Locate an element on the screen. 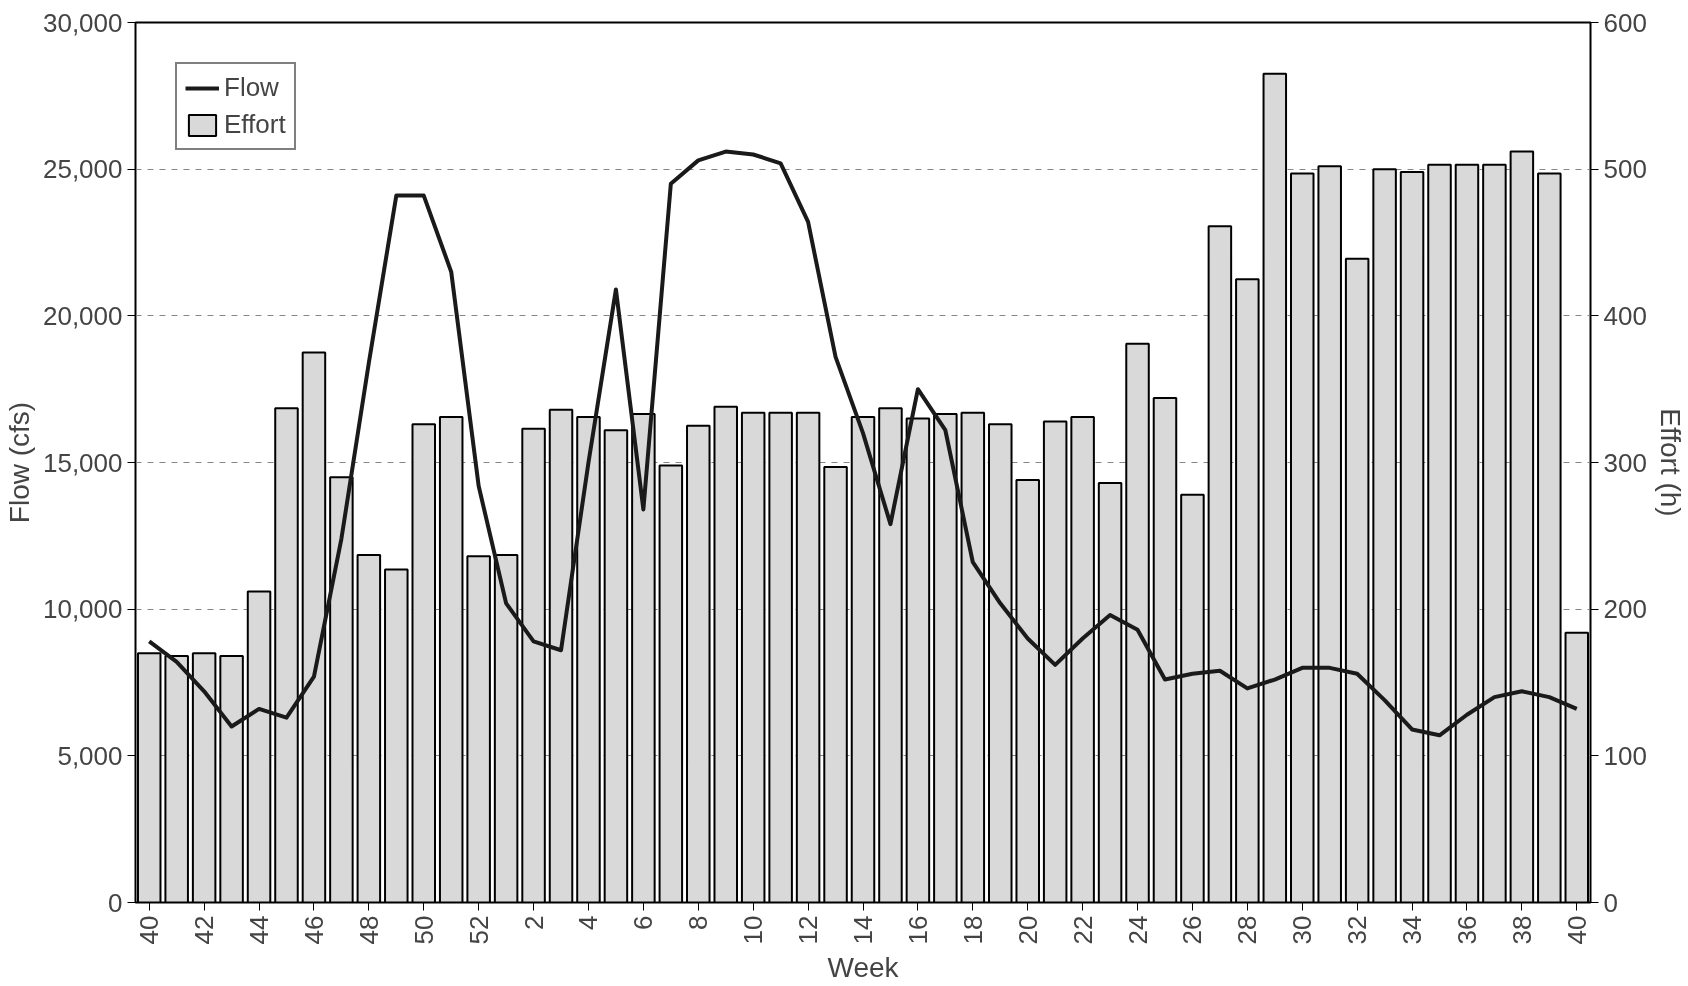  y2-tick-label: 200 is located at coordinates (1625, 609).